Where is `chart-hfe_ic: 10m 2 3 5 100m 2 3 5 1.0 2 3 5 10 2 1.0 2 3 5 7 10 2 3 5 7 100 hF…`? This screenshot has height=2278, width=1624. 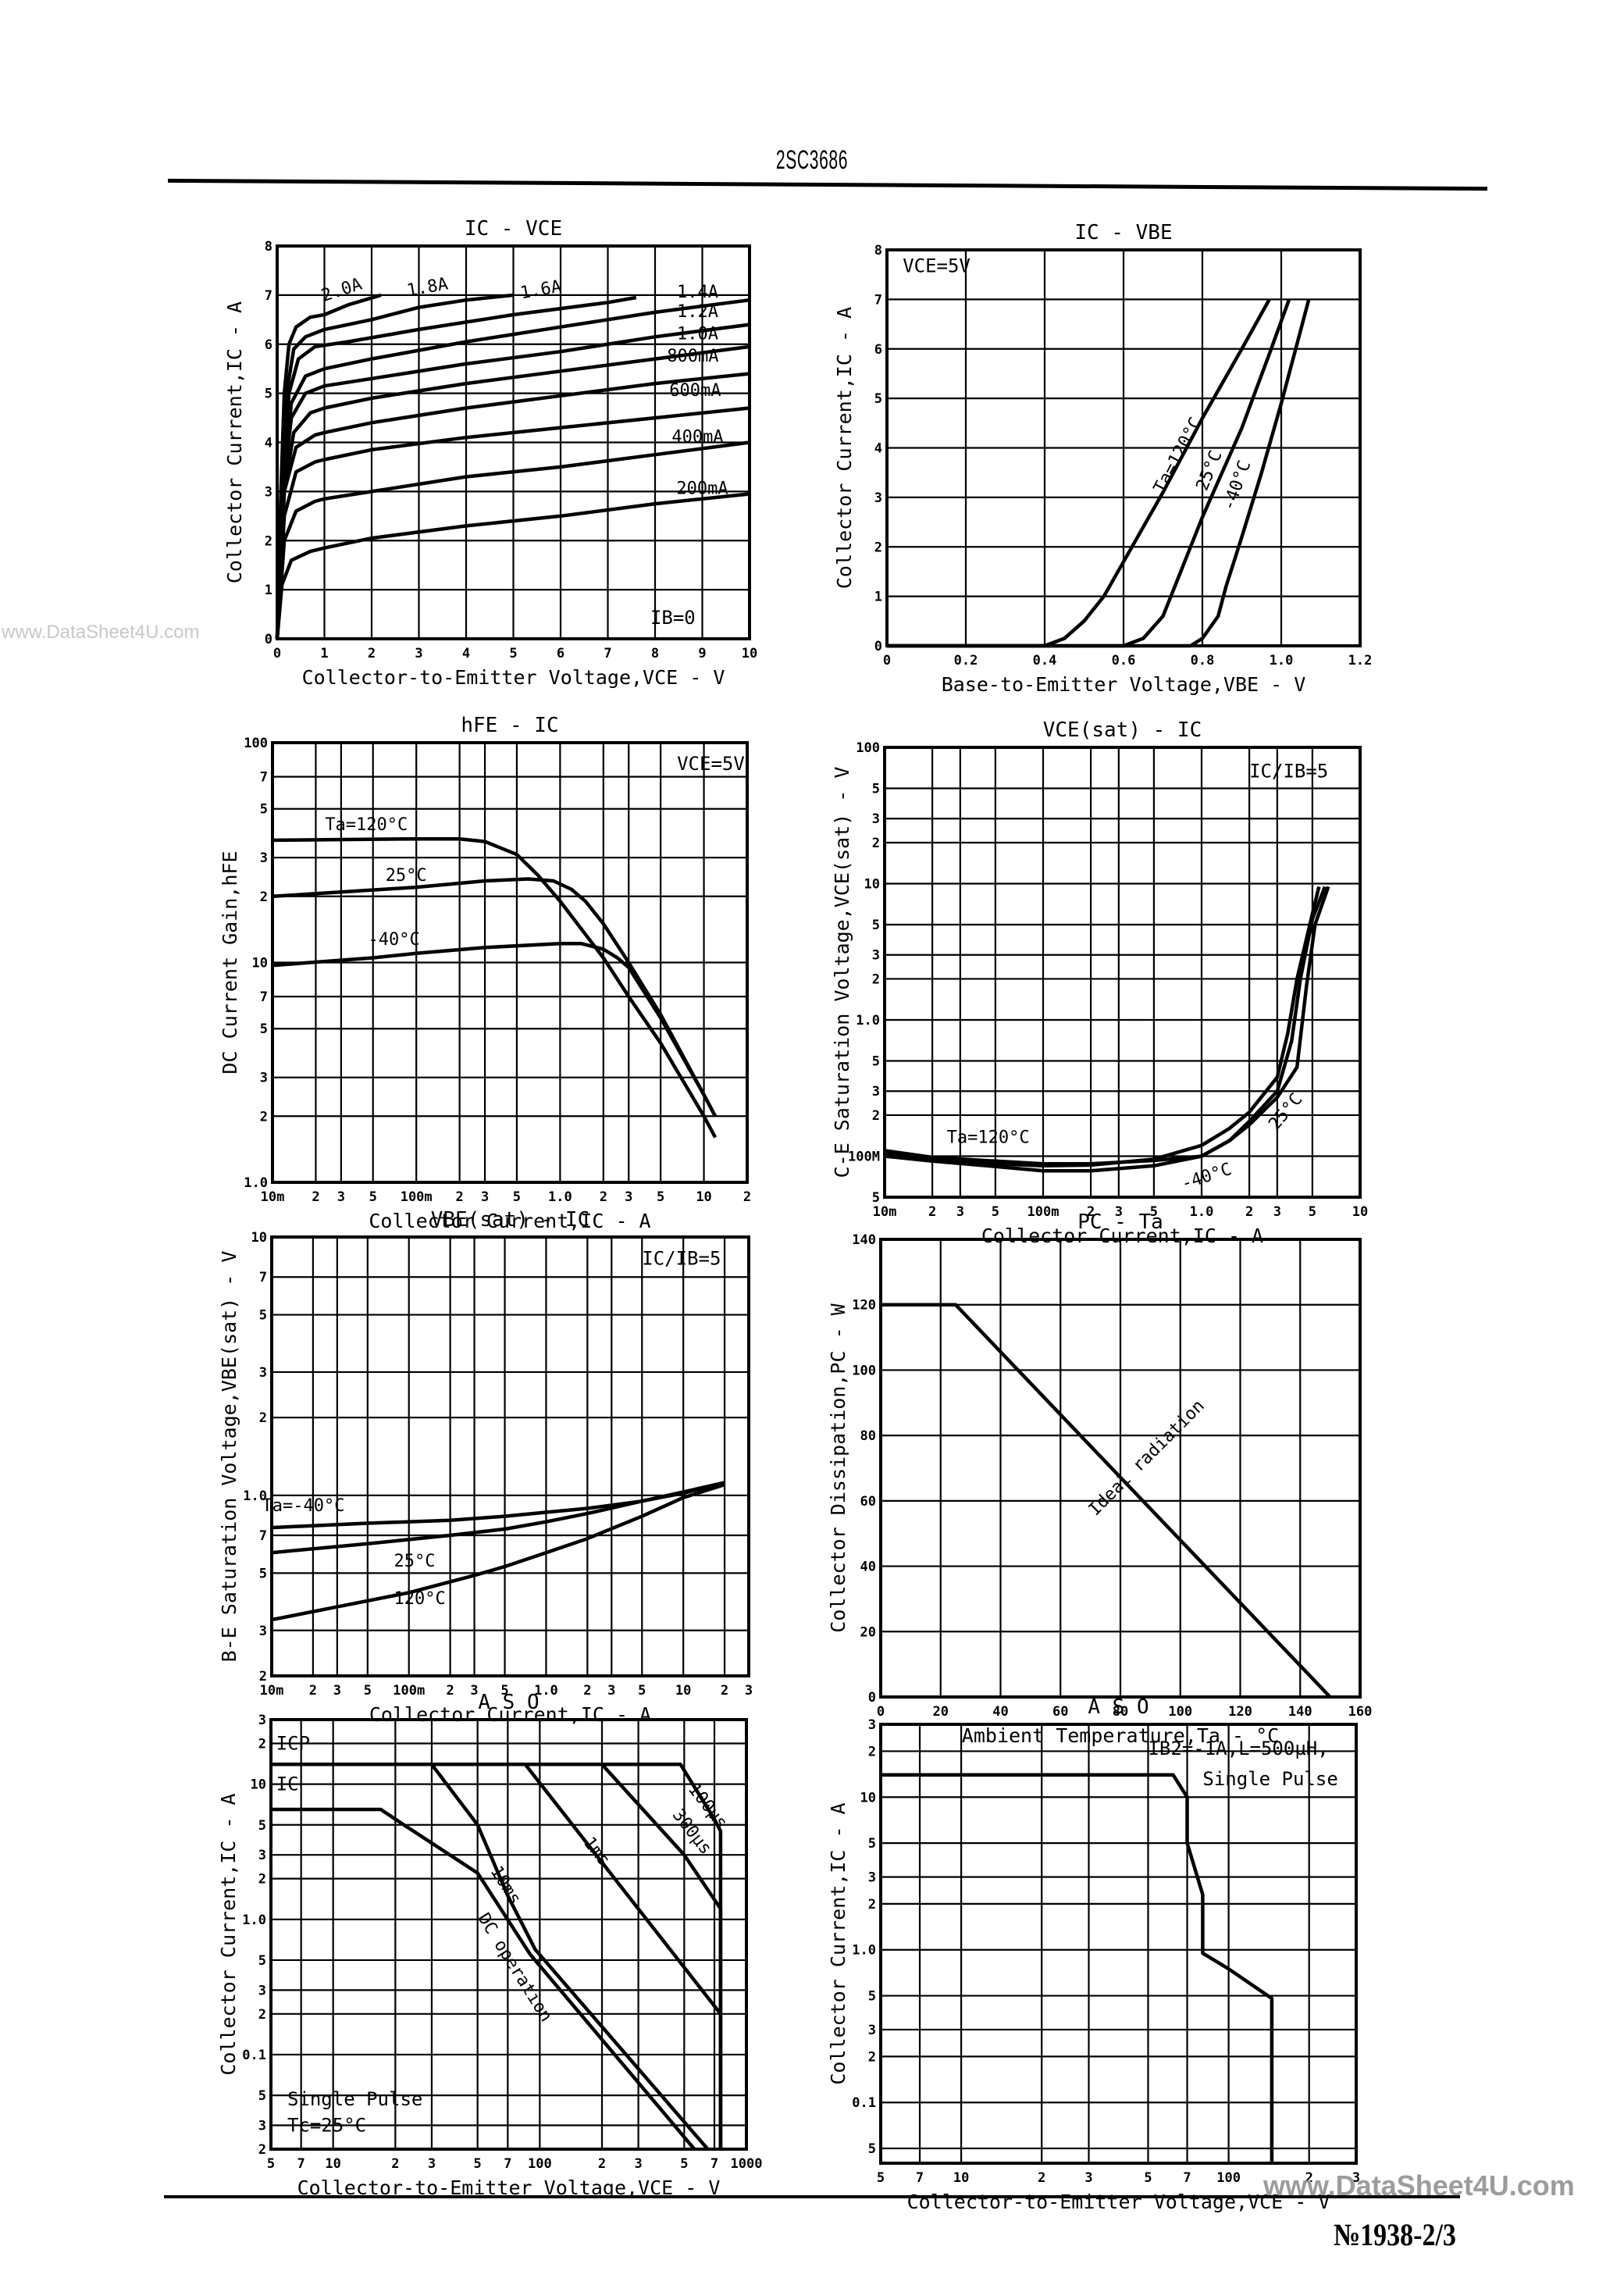 chart-hfe_ic: 10m 2 3 5 100m 2 3 5 1.0 2 3 5 10 2 1.0 2 3 5 7 10 2 3 5 7 100 hF… is located at coordinates (485, 973).